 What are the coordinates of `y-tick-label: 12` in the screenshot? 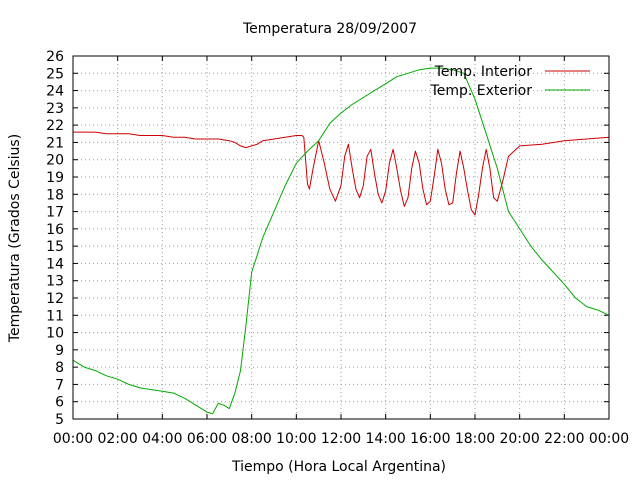 It's located at (55, 299).